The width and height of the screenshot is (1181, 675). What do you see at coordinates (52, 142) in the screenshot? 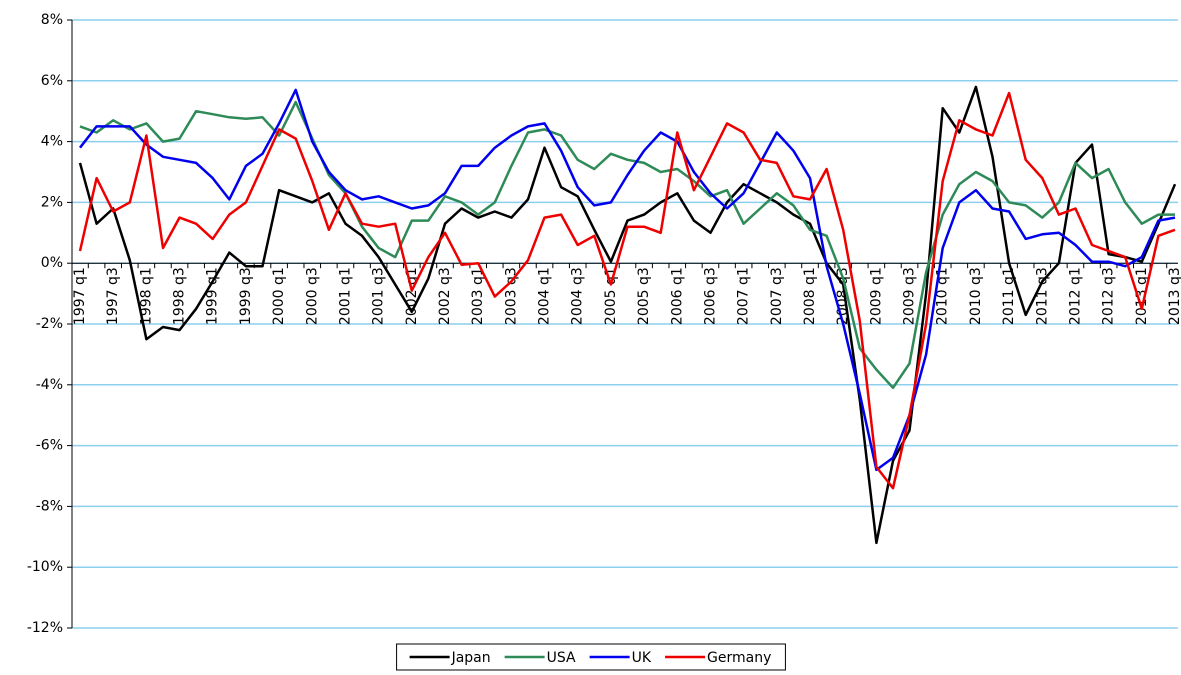
I see `y-tick-label: 4%` at bounding box center [52, 142].